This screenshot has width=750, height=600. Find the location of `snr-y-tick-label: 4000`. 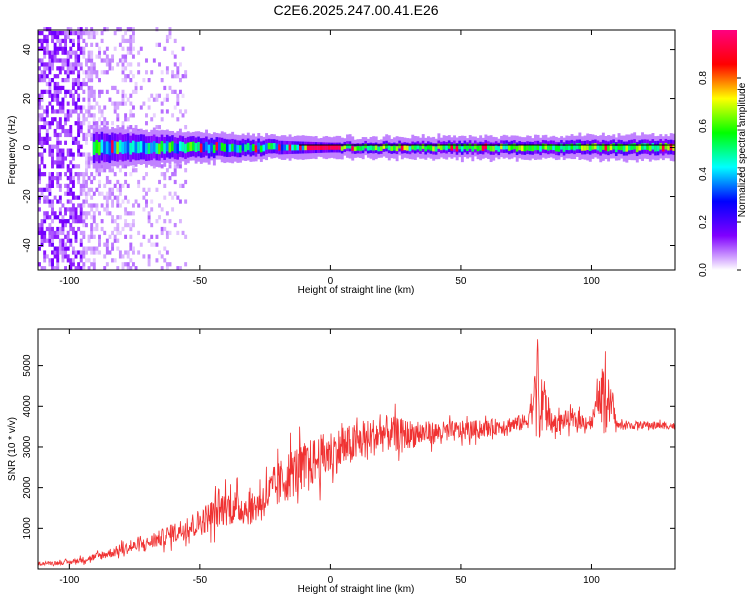

snr-y-tick-label: 4000 is located at coordinates (27, 406).